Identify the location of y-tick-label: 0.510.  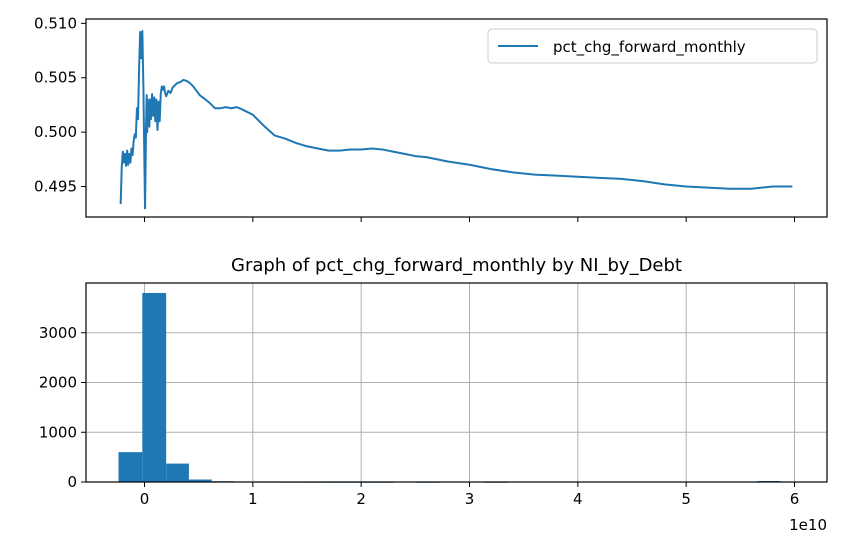
(55, 23).